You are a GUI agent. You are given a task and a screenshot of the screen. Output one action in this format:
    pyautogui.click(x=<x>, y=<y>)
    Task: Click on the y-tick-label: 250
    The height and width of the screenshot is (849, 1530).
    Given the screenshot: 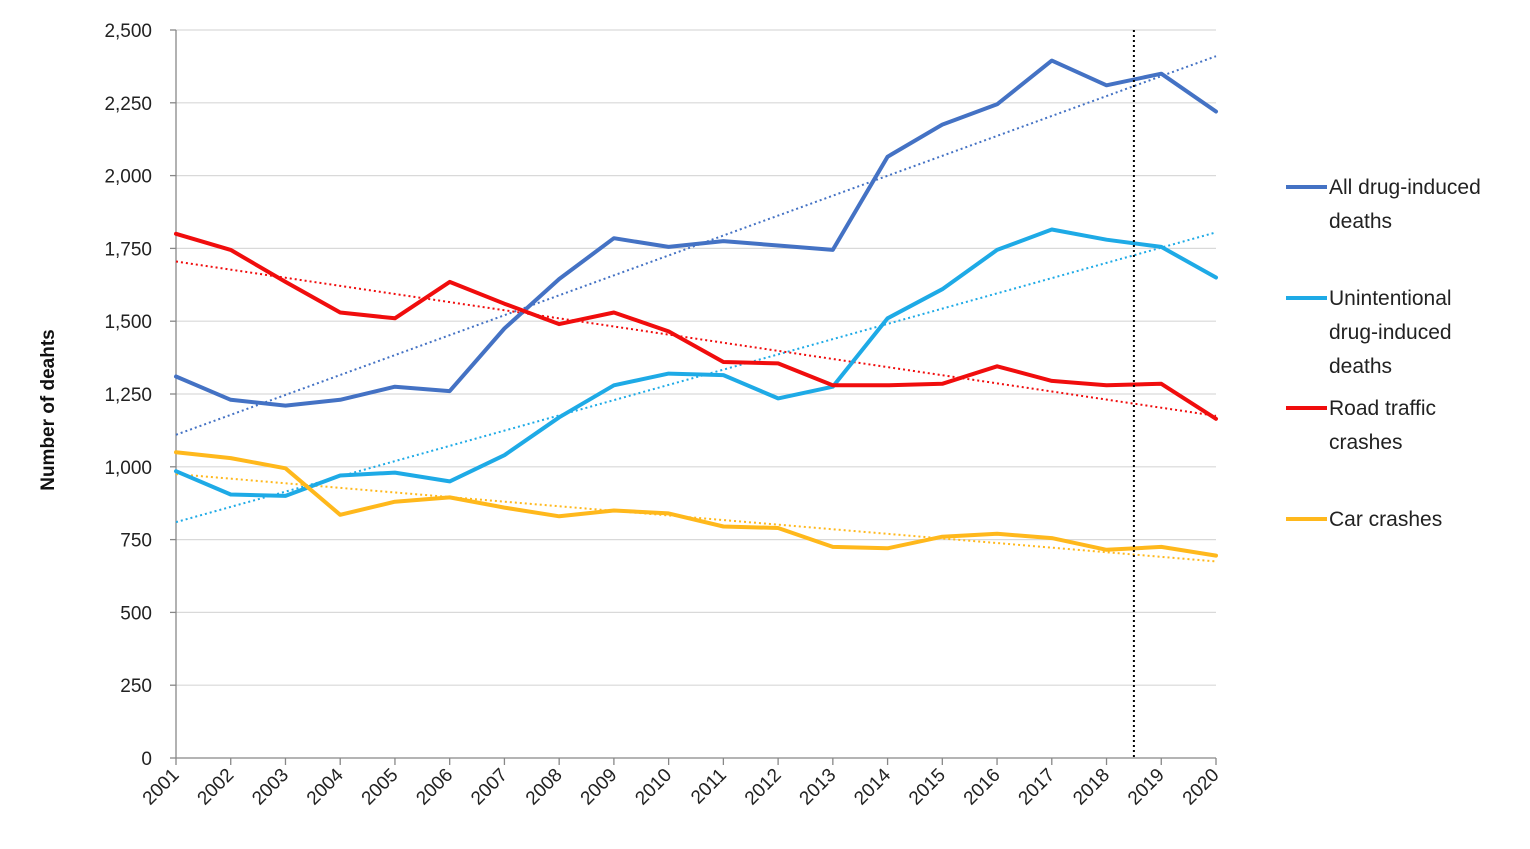 What is the action you would take?
    pyautogui.click(x=136, y=686)
    